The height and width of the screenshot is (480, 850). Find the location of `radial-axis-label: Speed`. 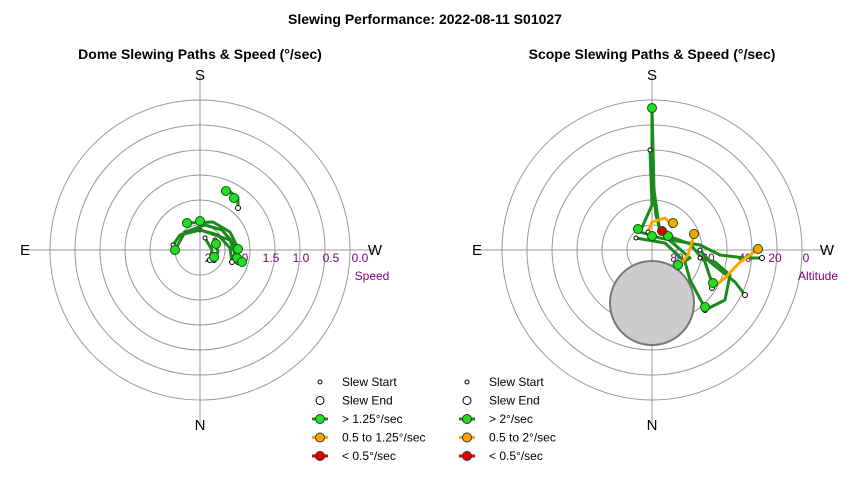

radial-axis-label: Speed is located at coordinates (372, 276).